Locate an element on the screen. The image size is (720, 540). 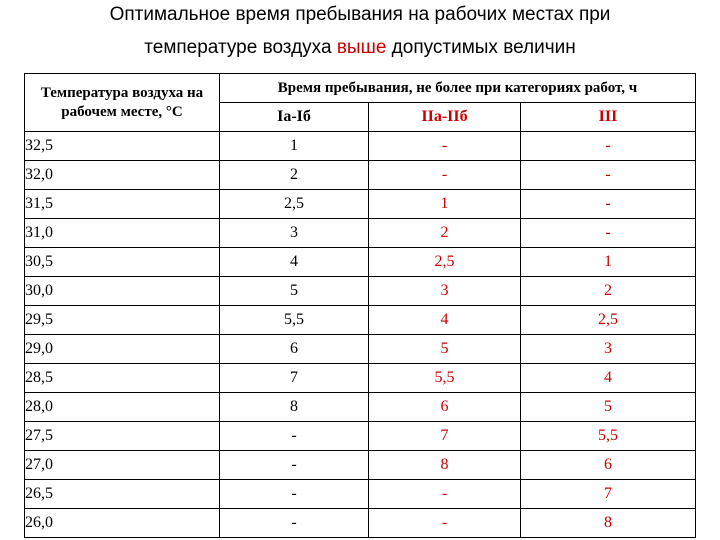
temperature-cell: 27,5 is located at coordinates (122, 436).